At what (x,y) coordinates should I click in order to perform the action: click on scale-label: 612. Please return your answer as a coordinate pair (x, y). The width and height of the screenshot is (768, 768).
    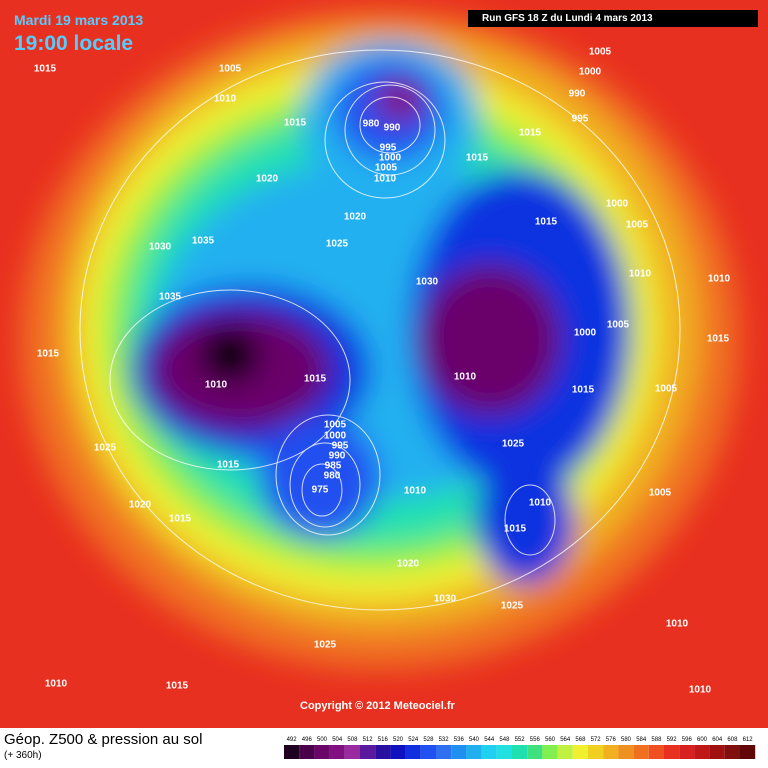
    Looking at the image, I should click on (748, 740).